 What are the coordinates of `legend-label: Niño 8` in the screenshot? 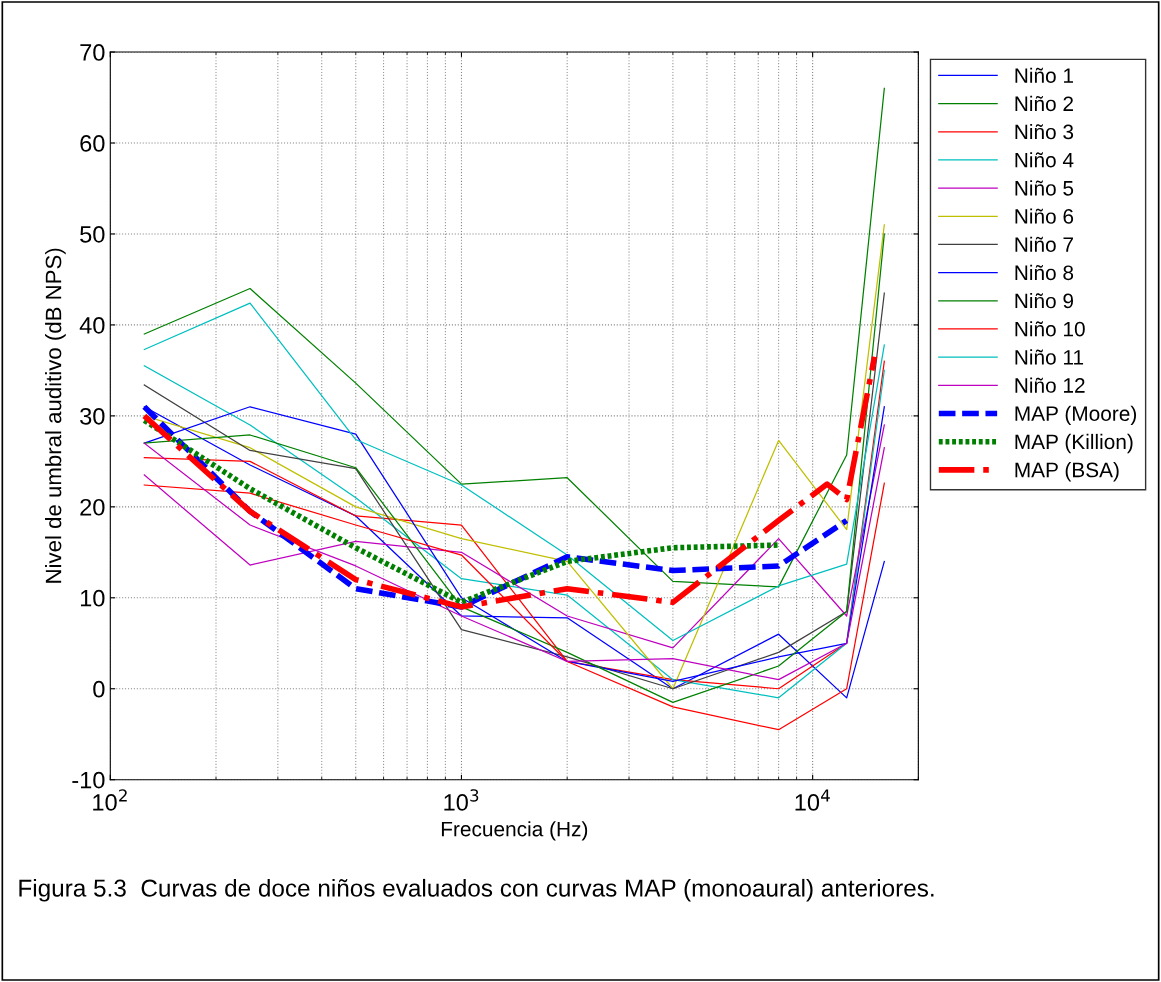 It's located at (1044, 272).